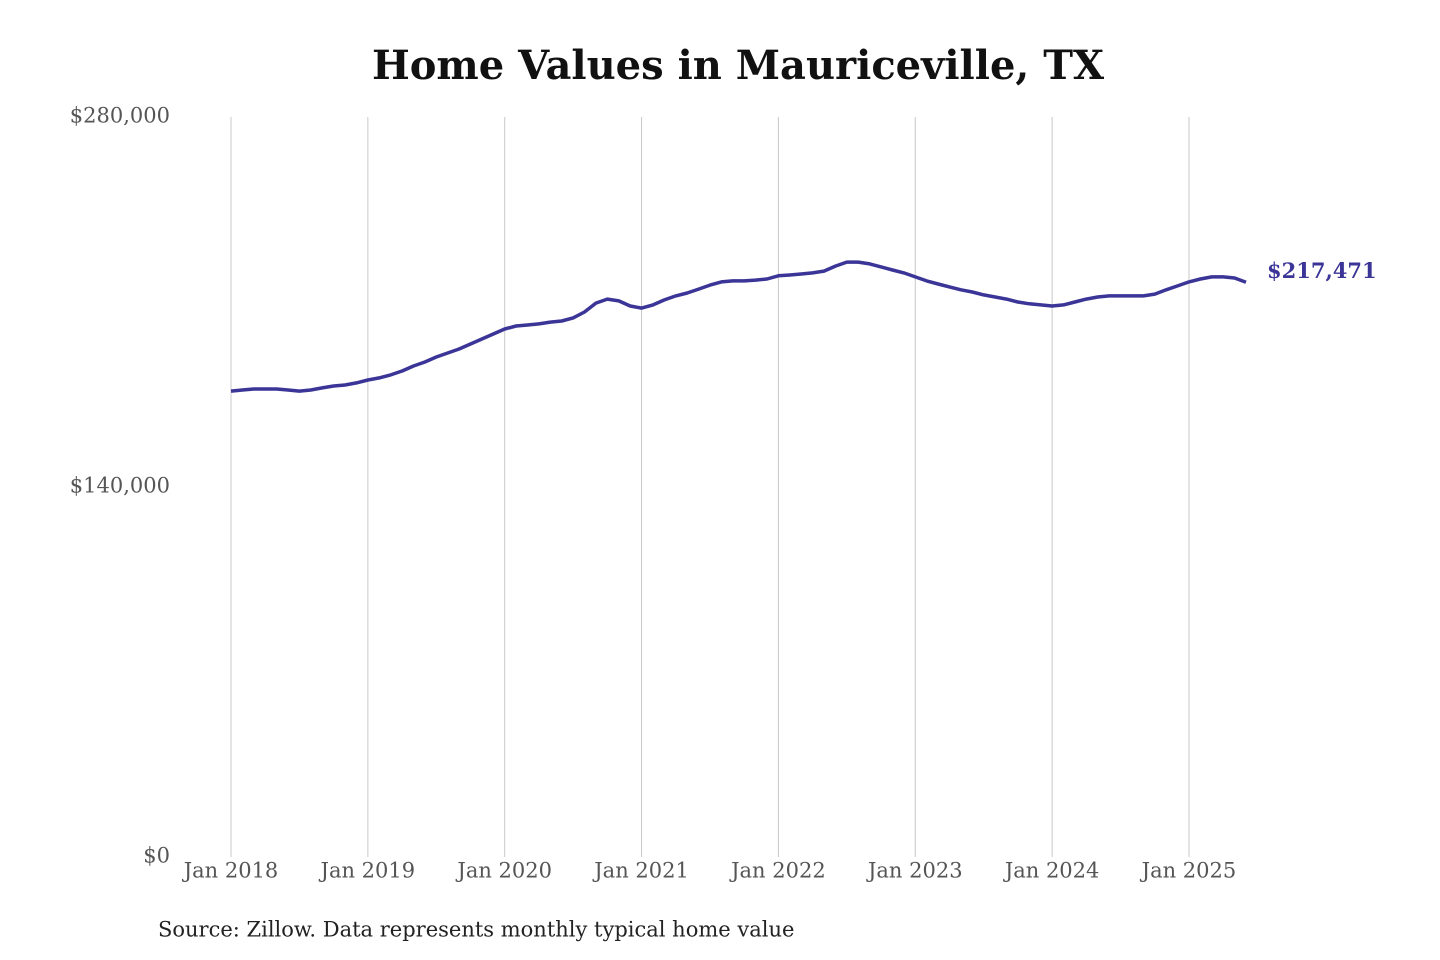 This screenshot has width=1440, height=960. I want to click on x-tick-label: Jan 2018, so click(230, 871).